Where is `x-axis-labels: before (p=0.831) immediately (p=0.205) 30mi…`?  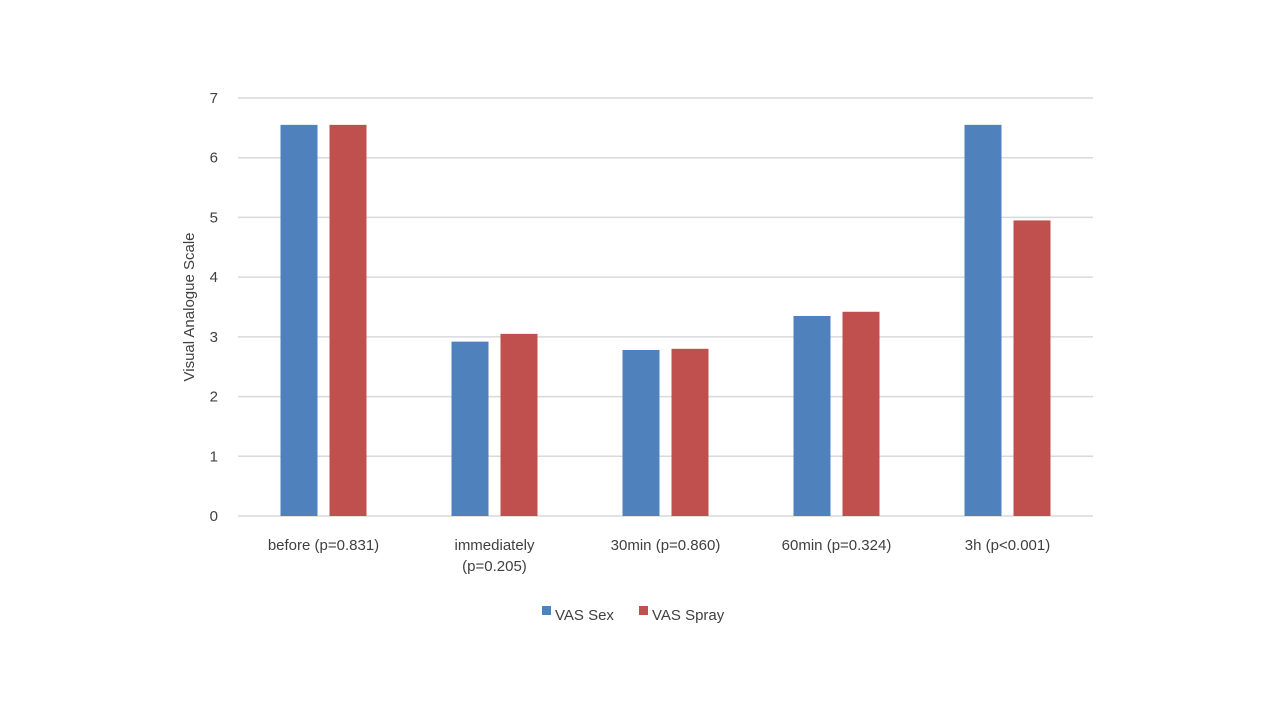
x-axis-labels: before (p=0.831) immediately (p=0.205) 30mi… is located at coordinates (659, 556).